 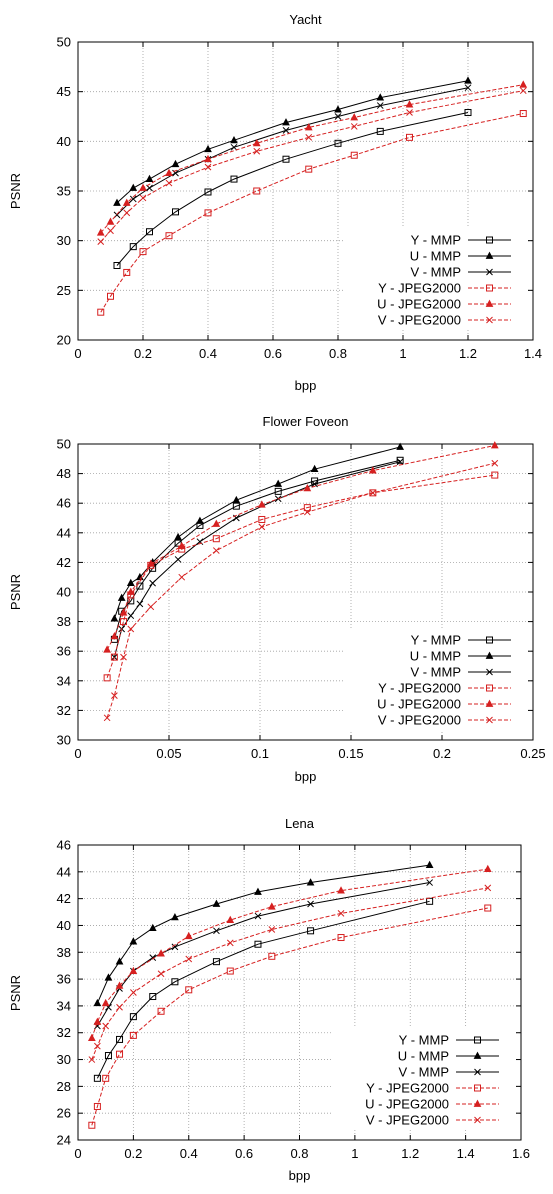 What do you see at coordinates (64, 91) in the screenshot?
I see `y-tick-label: 45` at bounding box center [64, 91].